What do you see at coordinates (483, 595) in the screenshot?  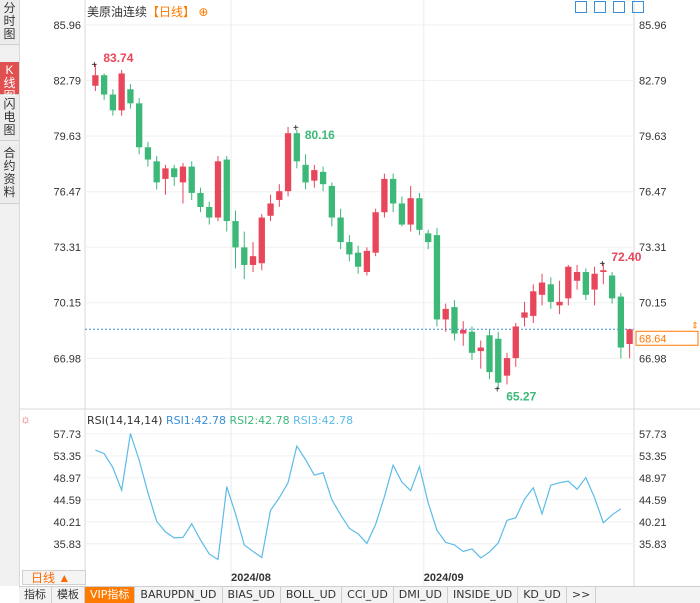 I see `indicator-tab: INSIDE_UD` at bounding box center [483, 595].